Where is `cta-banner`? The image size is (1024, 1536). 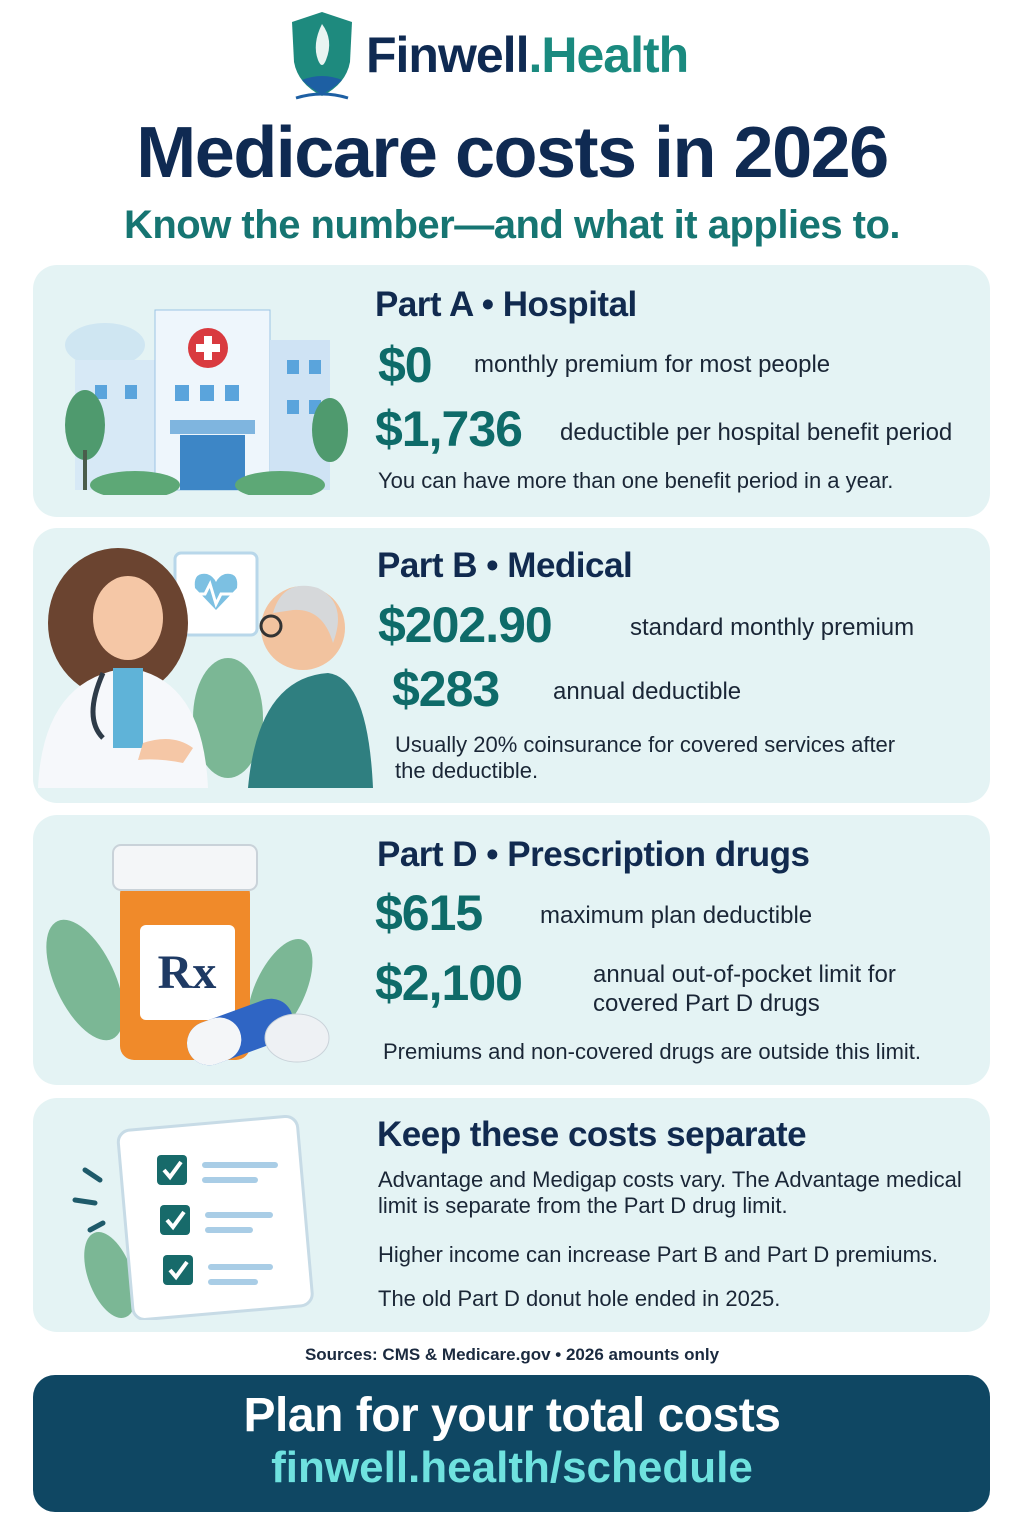
cta-banner is located at coordinates (511, 1443).